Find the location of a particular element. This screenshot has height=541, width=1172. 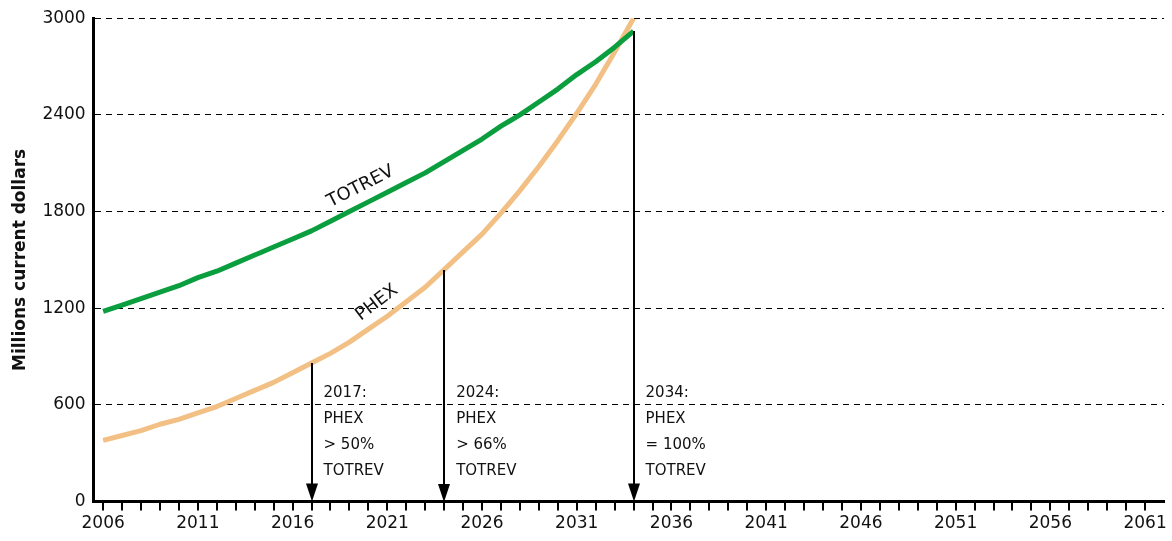

y-axis-title: Millions current dollars is located at coordinates (18, 259).